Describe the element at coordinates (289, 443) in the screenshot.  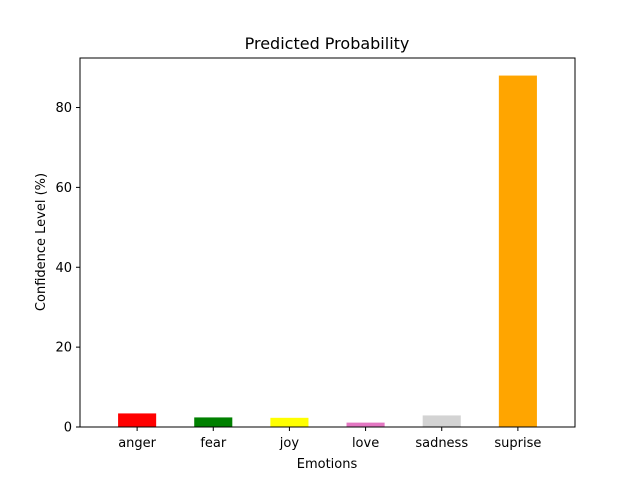
I see `x-tick-label: joy` at that location.